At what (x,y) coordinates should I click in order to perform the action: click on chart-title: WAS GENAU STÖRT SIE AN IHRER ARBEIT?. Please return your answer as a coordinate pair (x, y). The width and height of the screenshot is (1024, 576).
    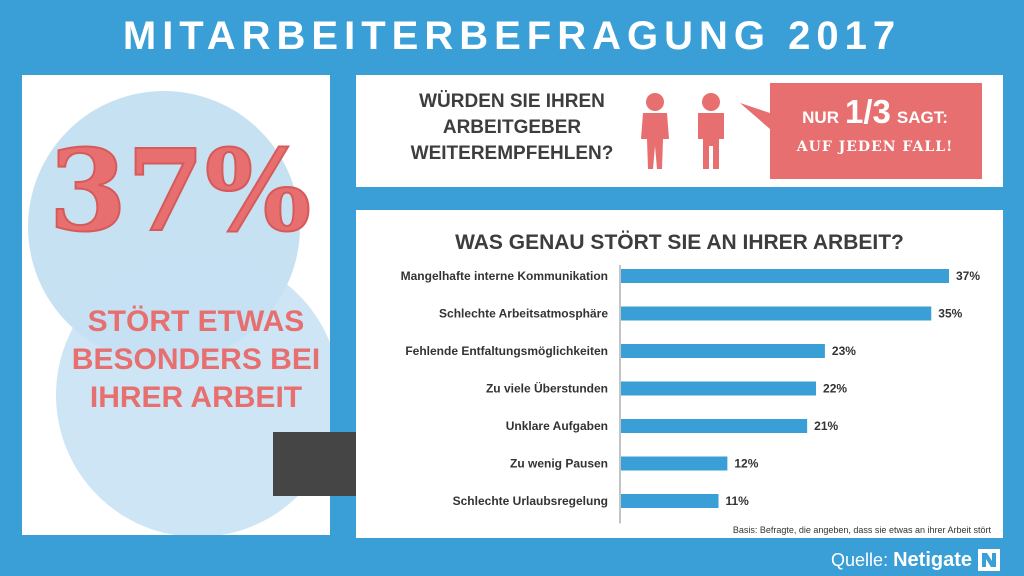
    Looking at the image, I should click on (679, 242).